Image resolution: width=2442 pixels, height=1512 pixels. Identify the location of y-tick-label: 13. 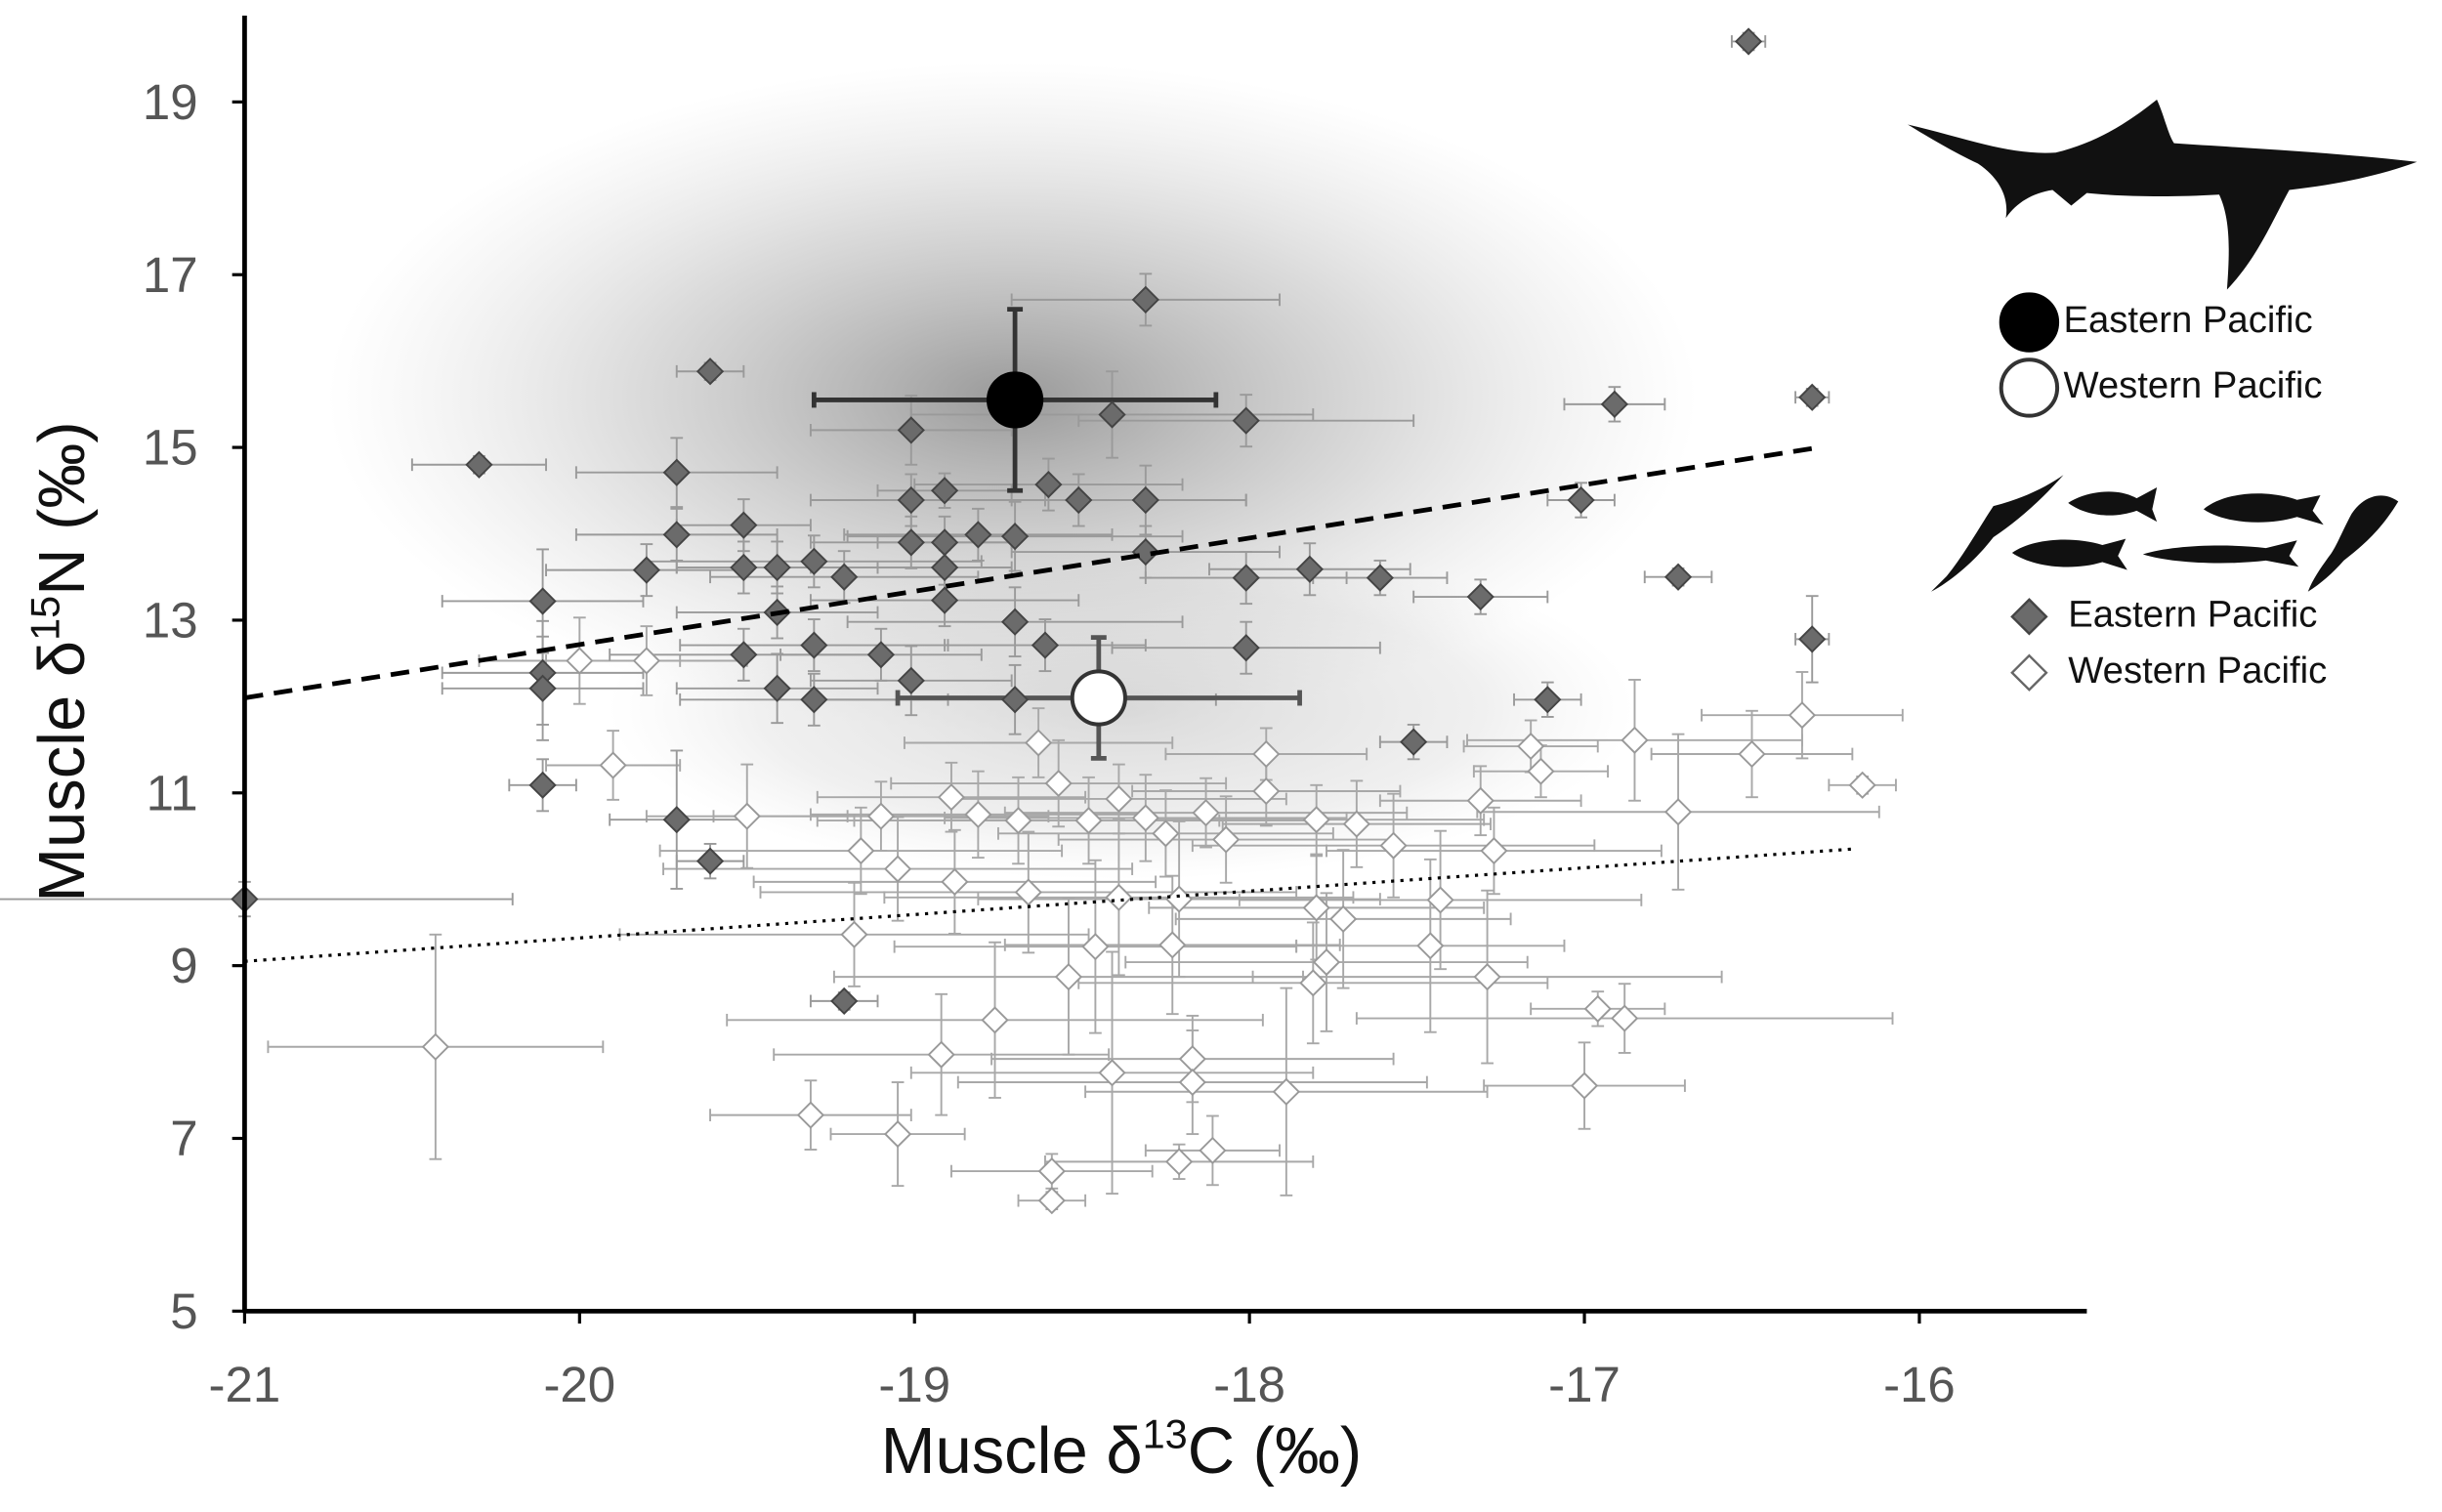
(170, 620).